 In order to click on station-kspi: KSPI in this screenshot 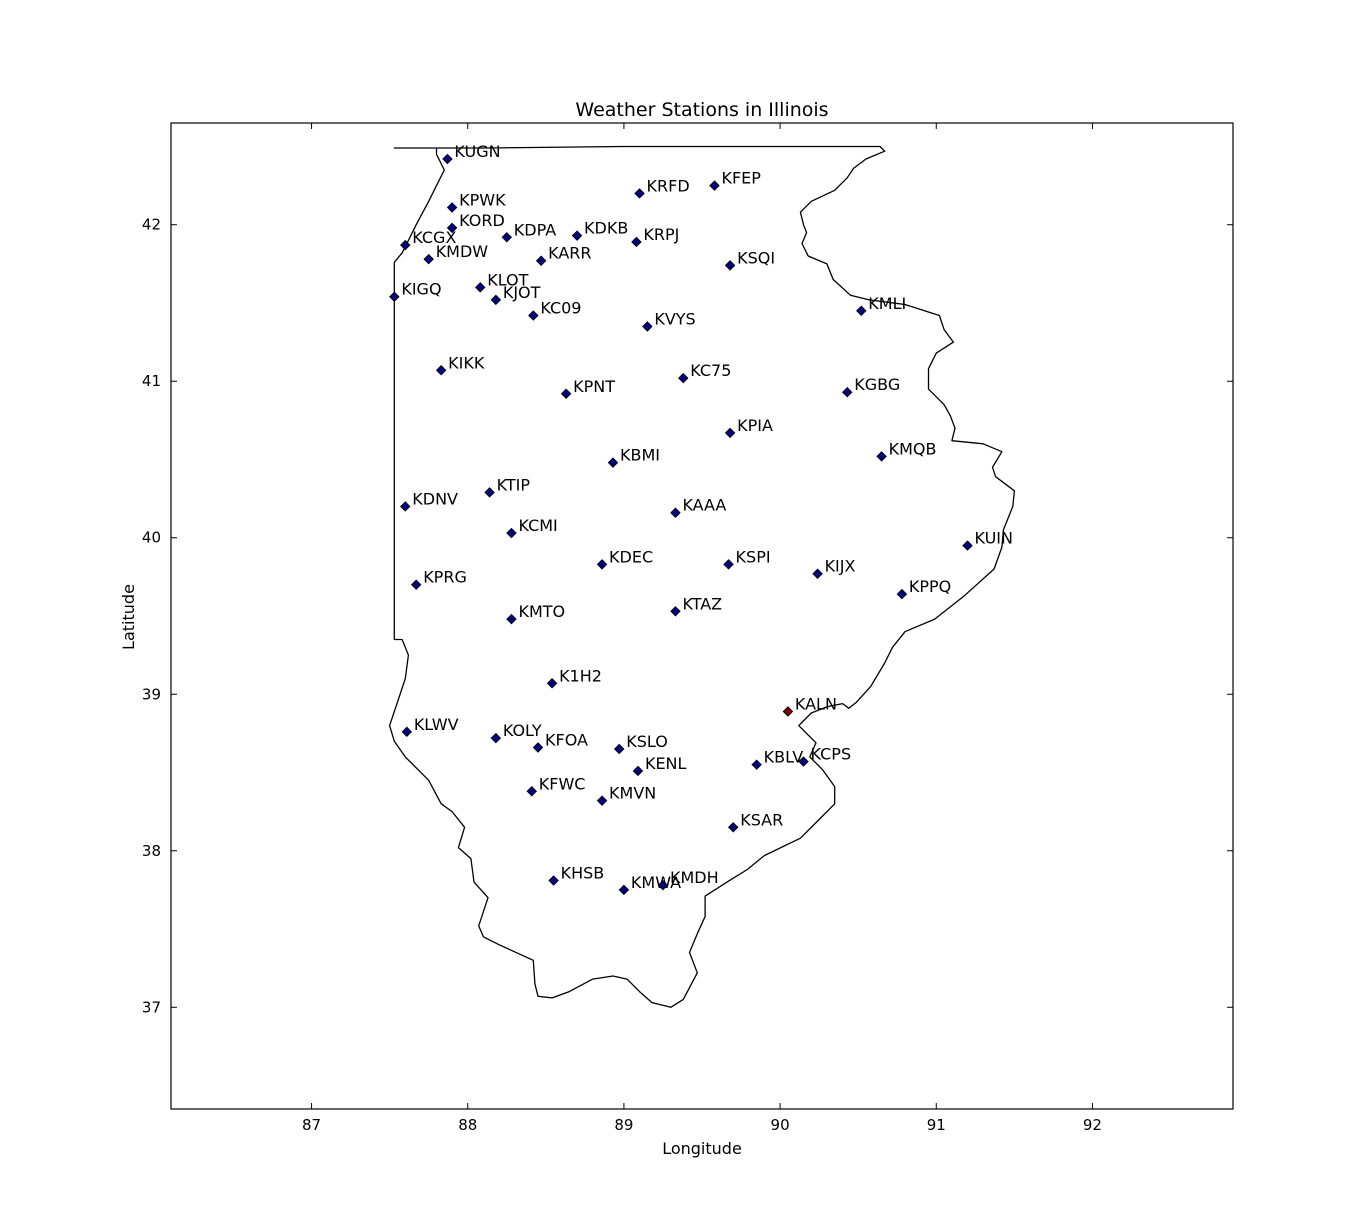, I will do `click(747, 558)`.